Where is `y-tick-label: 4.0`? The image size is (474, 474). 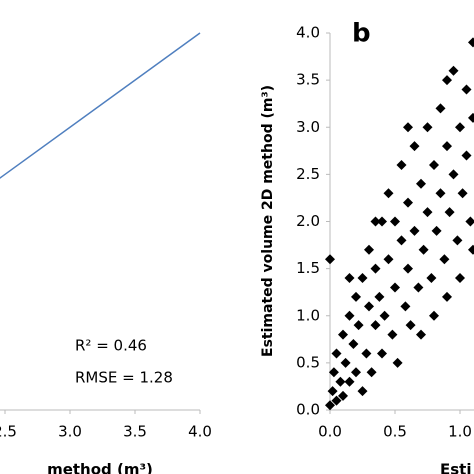
y-tick-label: 4.0 is located at coordinates (308, 33).